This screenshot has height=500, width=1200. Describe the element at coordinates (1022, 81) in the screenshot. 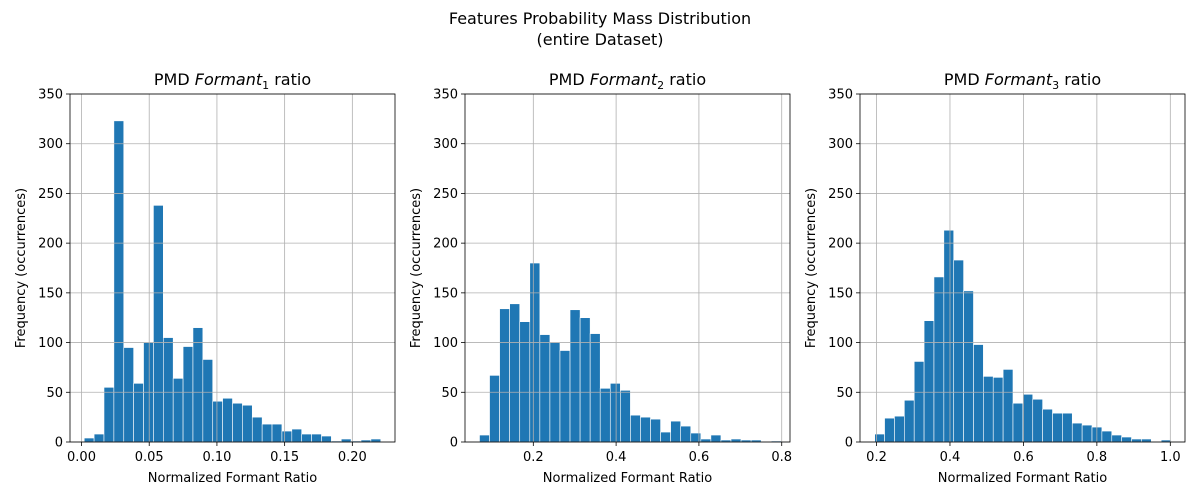

I see `chart-title: PMD Formant3 ratio` at that location.